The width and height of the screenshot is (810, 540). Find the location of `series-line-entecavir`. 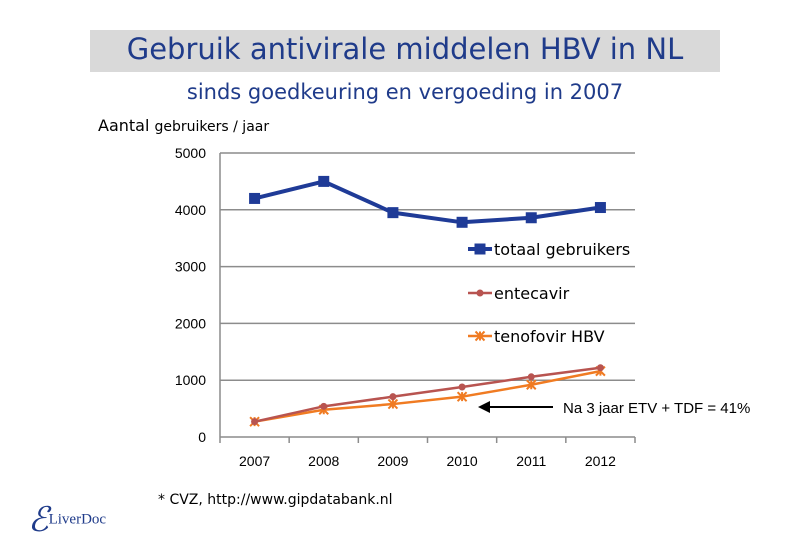

series-line-entecavir is located at coordinates (427, 394).